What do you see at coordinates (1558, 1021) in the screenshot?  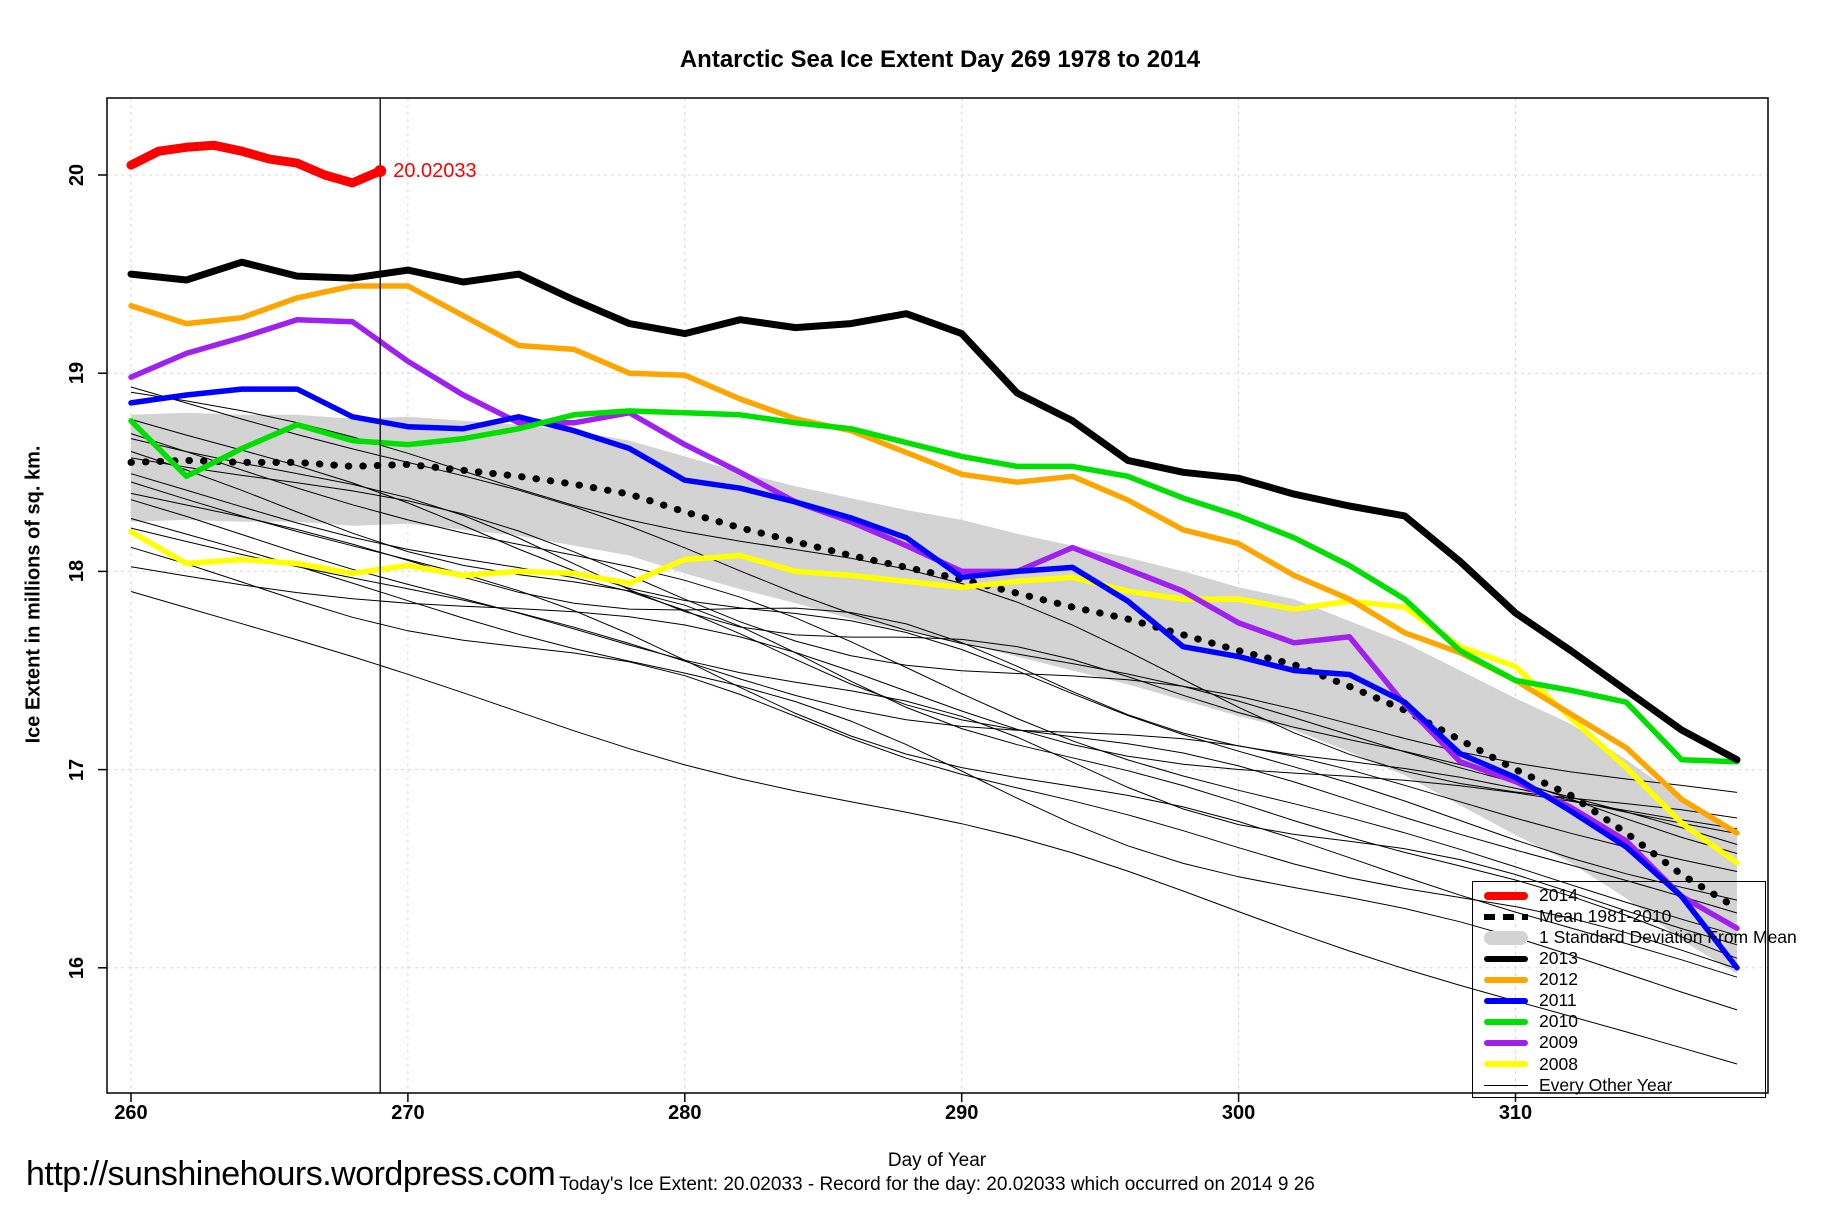 I see `legend-label: 2010` at bounding box center [1558, 1021].